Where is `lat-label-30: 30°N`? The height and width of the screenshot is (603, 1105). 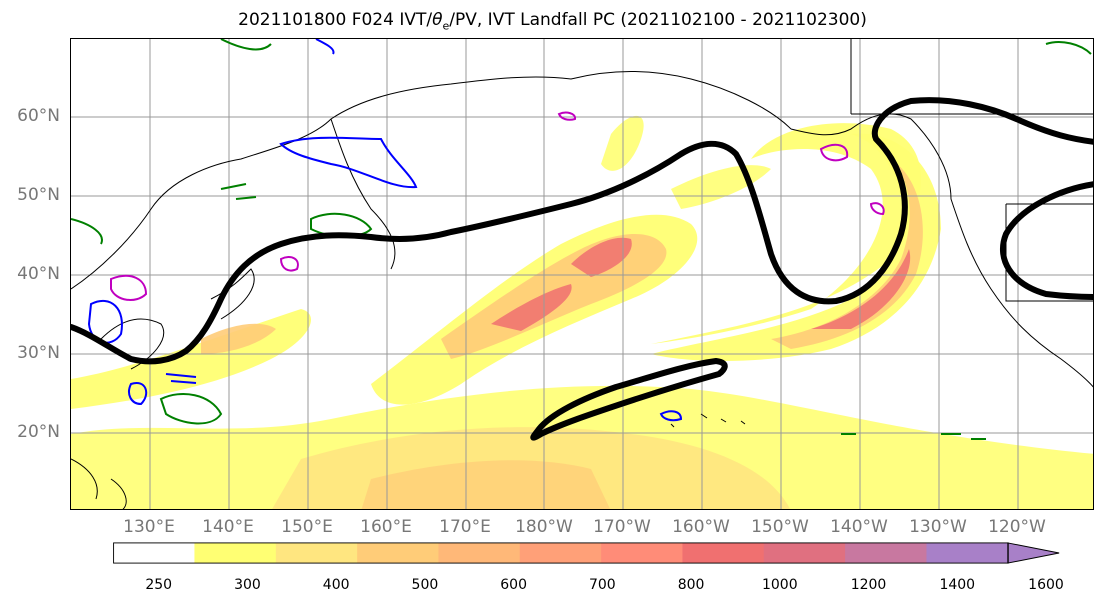 lat-label-30: 30°N is located at coordinates (38, 353).